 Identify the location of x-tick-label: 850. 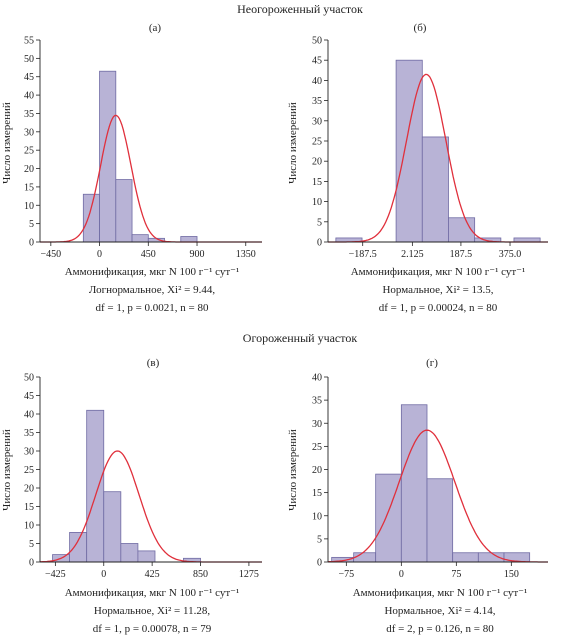
(200, 574).